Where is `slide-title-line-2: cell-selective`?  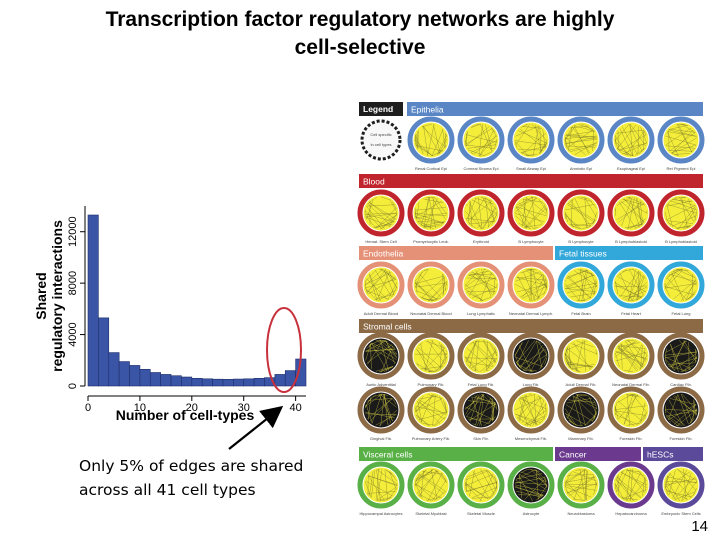 slide-title-line-2: cell-selective is located at coordinates (360, 47).